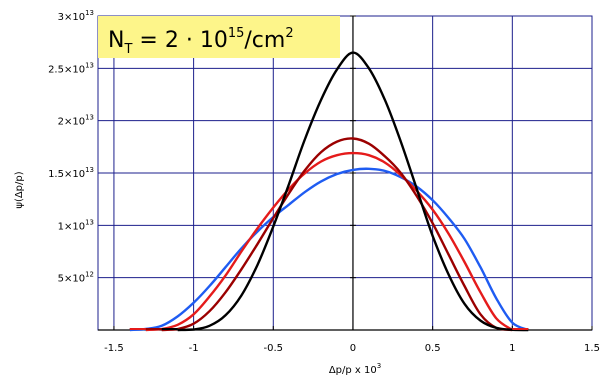 The width and height of the screenshot is (605, 378). Describe the element at coordinates (274, 348) in the screenshot. I see `x-tick-label: -0.5` at that location.